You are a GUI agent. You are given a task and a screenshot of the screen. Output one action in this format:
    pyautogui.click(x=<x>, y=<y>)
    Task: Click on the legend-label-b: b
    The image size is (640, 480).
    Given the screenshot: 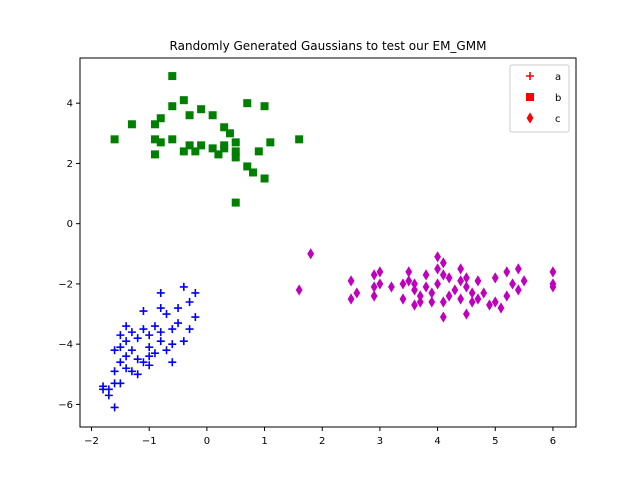 What is the action you would take?
    pyautogui.click(x=558, y=98)
    